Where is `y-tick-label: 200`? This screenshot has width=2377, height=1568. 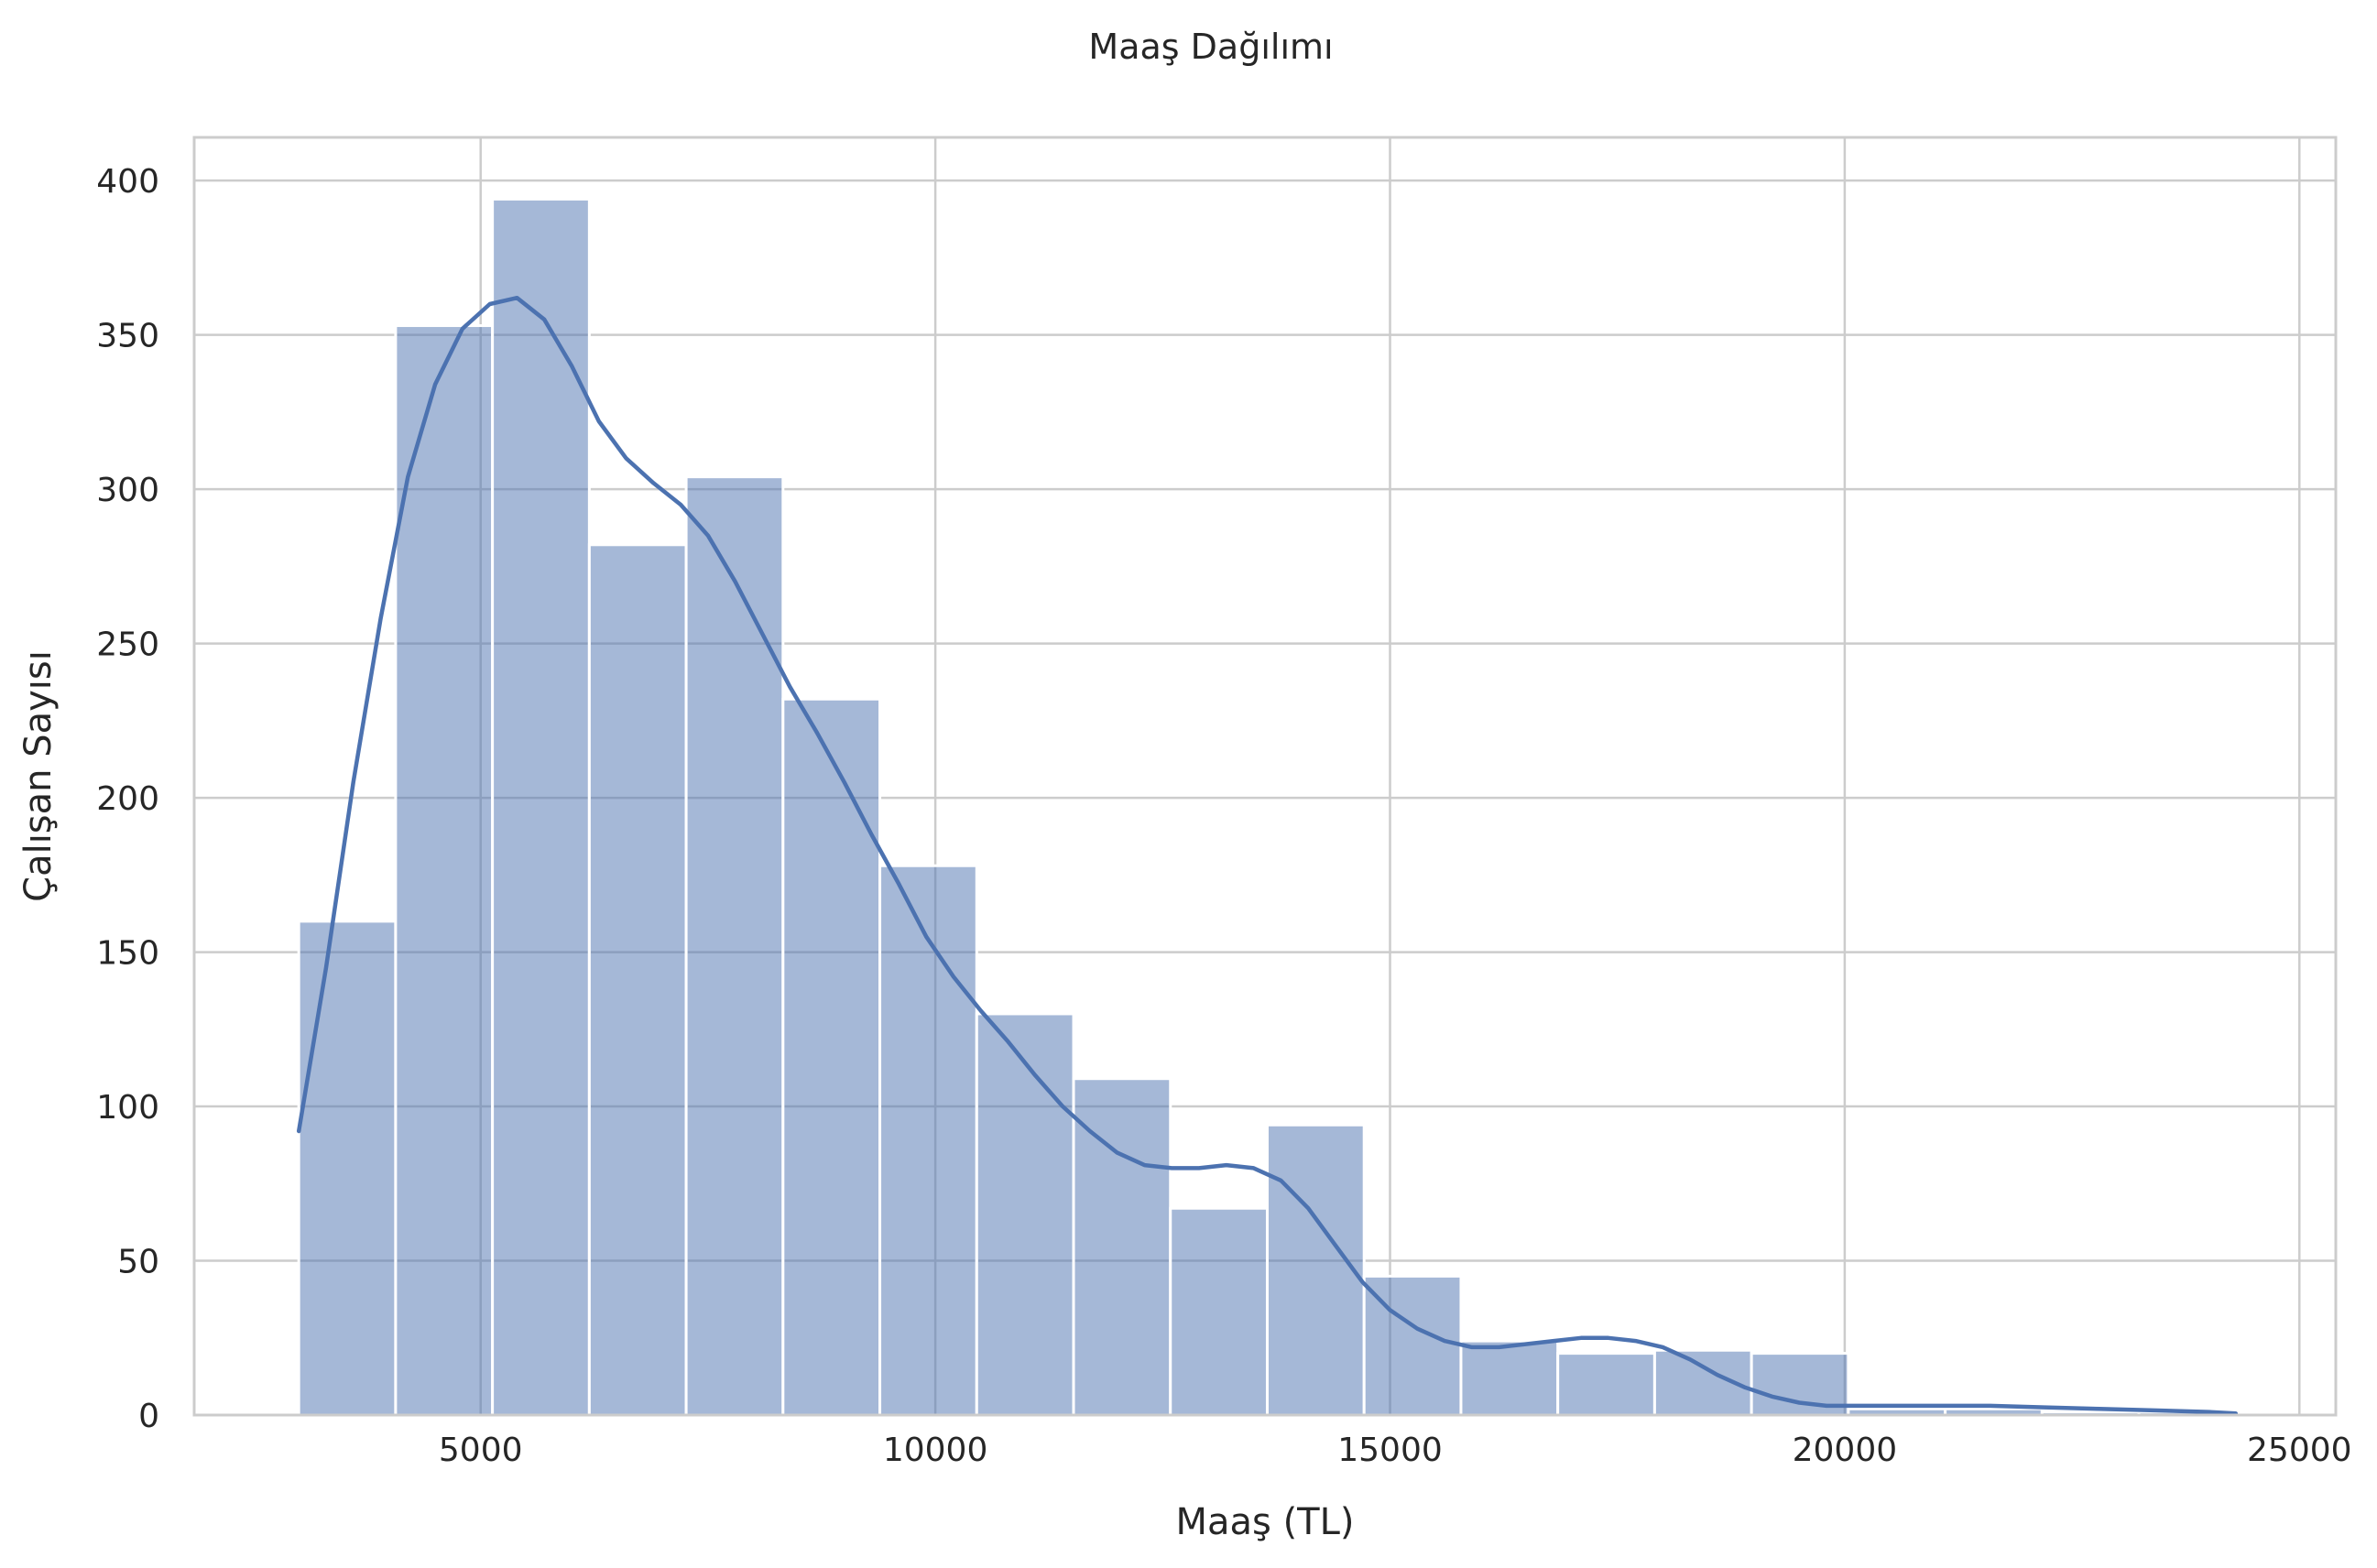
y-tick-label: 200 is located at coordinates (127, 799).